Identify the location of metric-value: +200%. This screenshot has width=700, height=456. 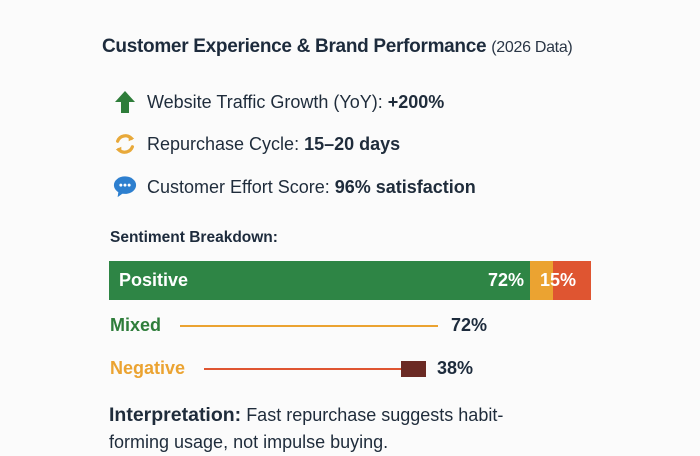
(416, 101).